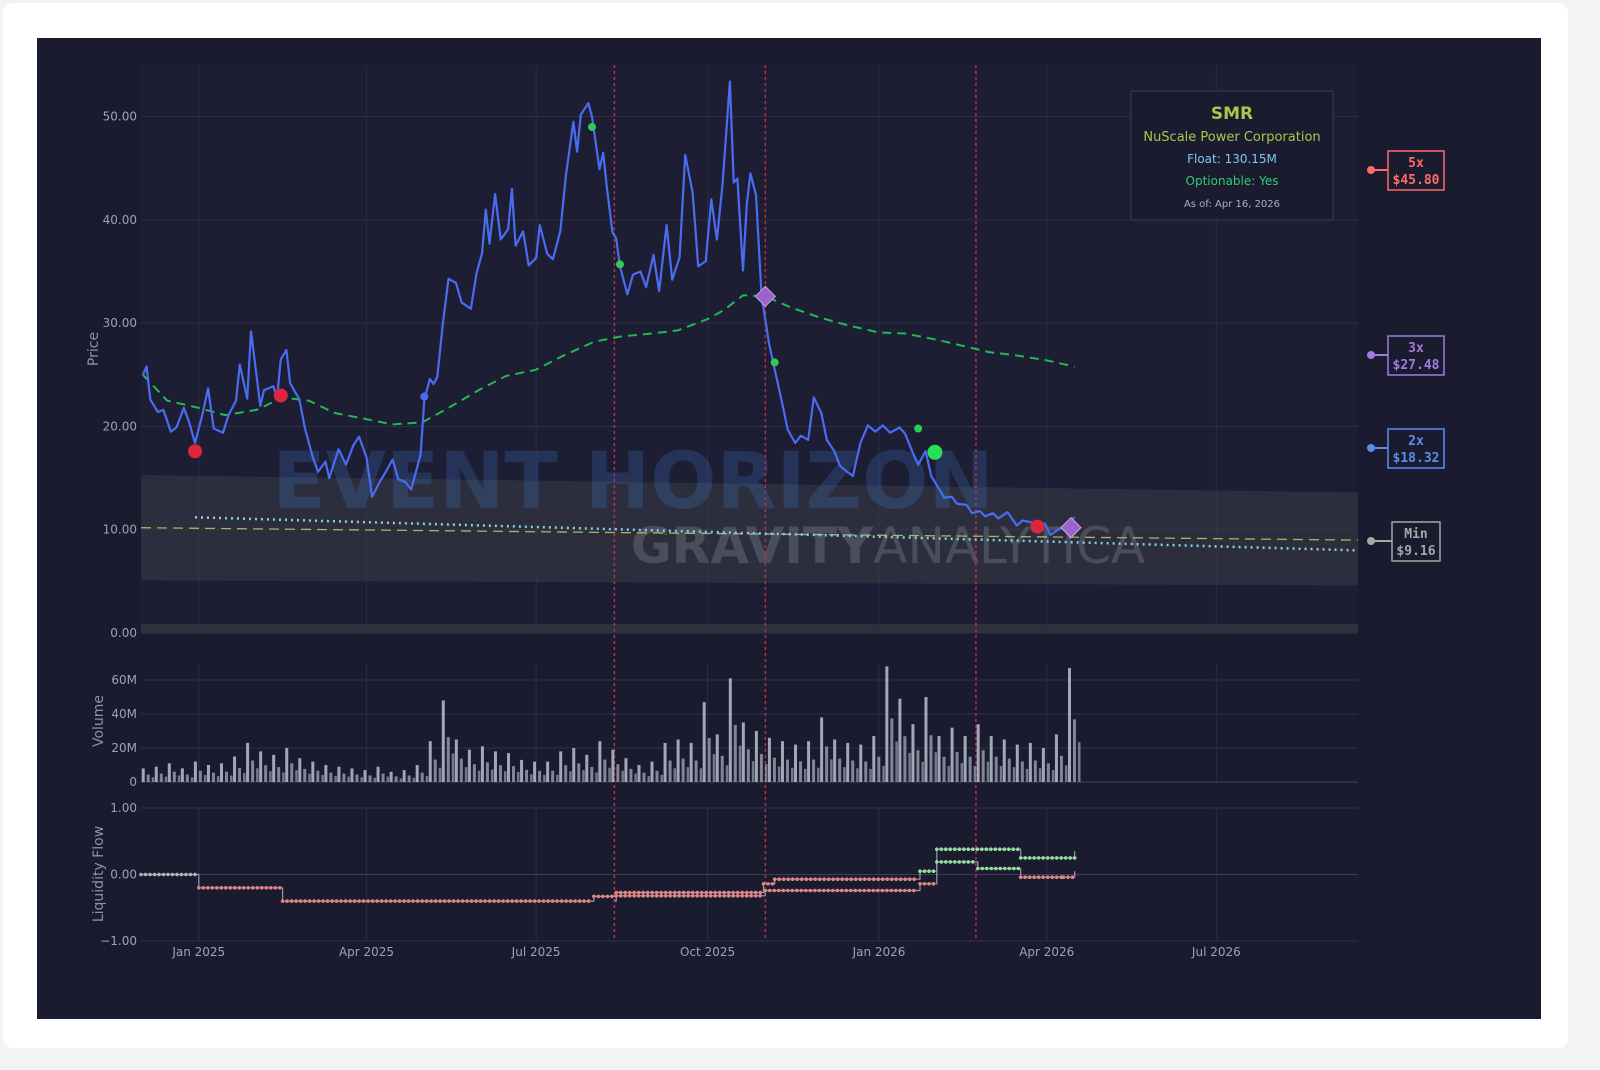 Image resolution: width=1600 pixels, height=1070 pixels. What do you see at coordinates (707, 952) in the screenshot?
I see `x-tick-label: Oct 2025` at bounding box center [707, 952].